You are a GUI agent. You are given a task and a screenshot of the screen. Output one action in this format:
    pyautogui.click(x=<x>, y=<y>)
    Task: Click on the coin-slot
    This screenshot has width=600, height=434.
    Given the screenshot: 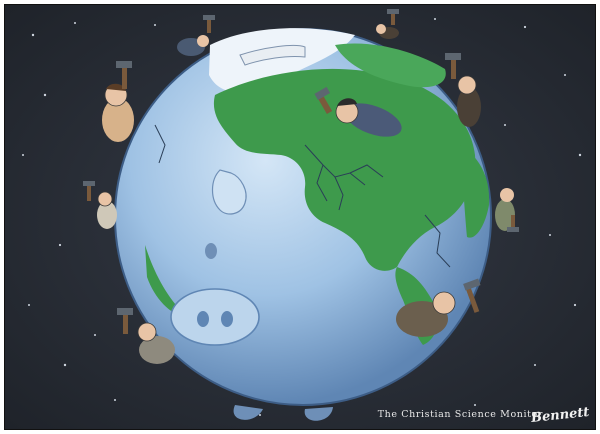 What is the action you would take?
    pyautogui.click(x=272, y=55)
    